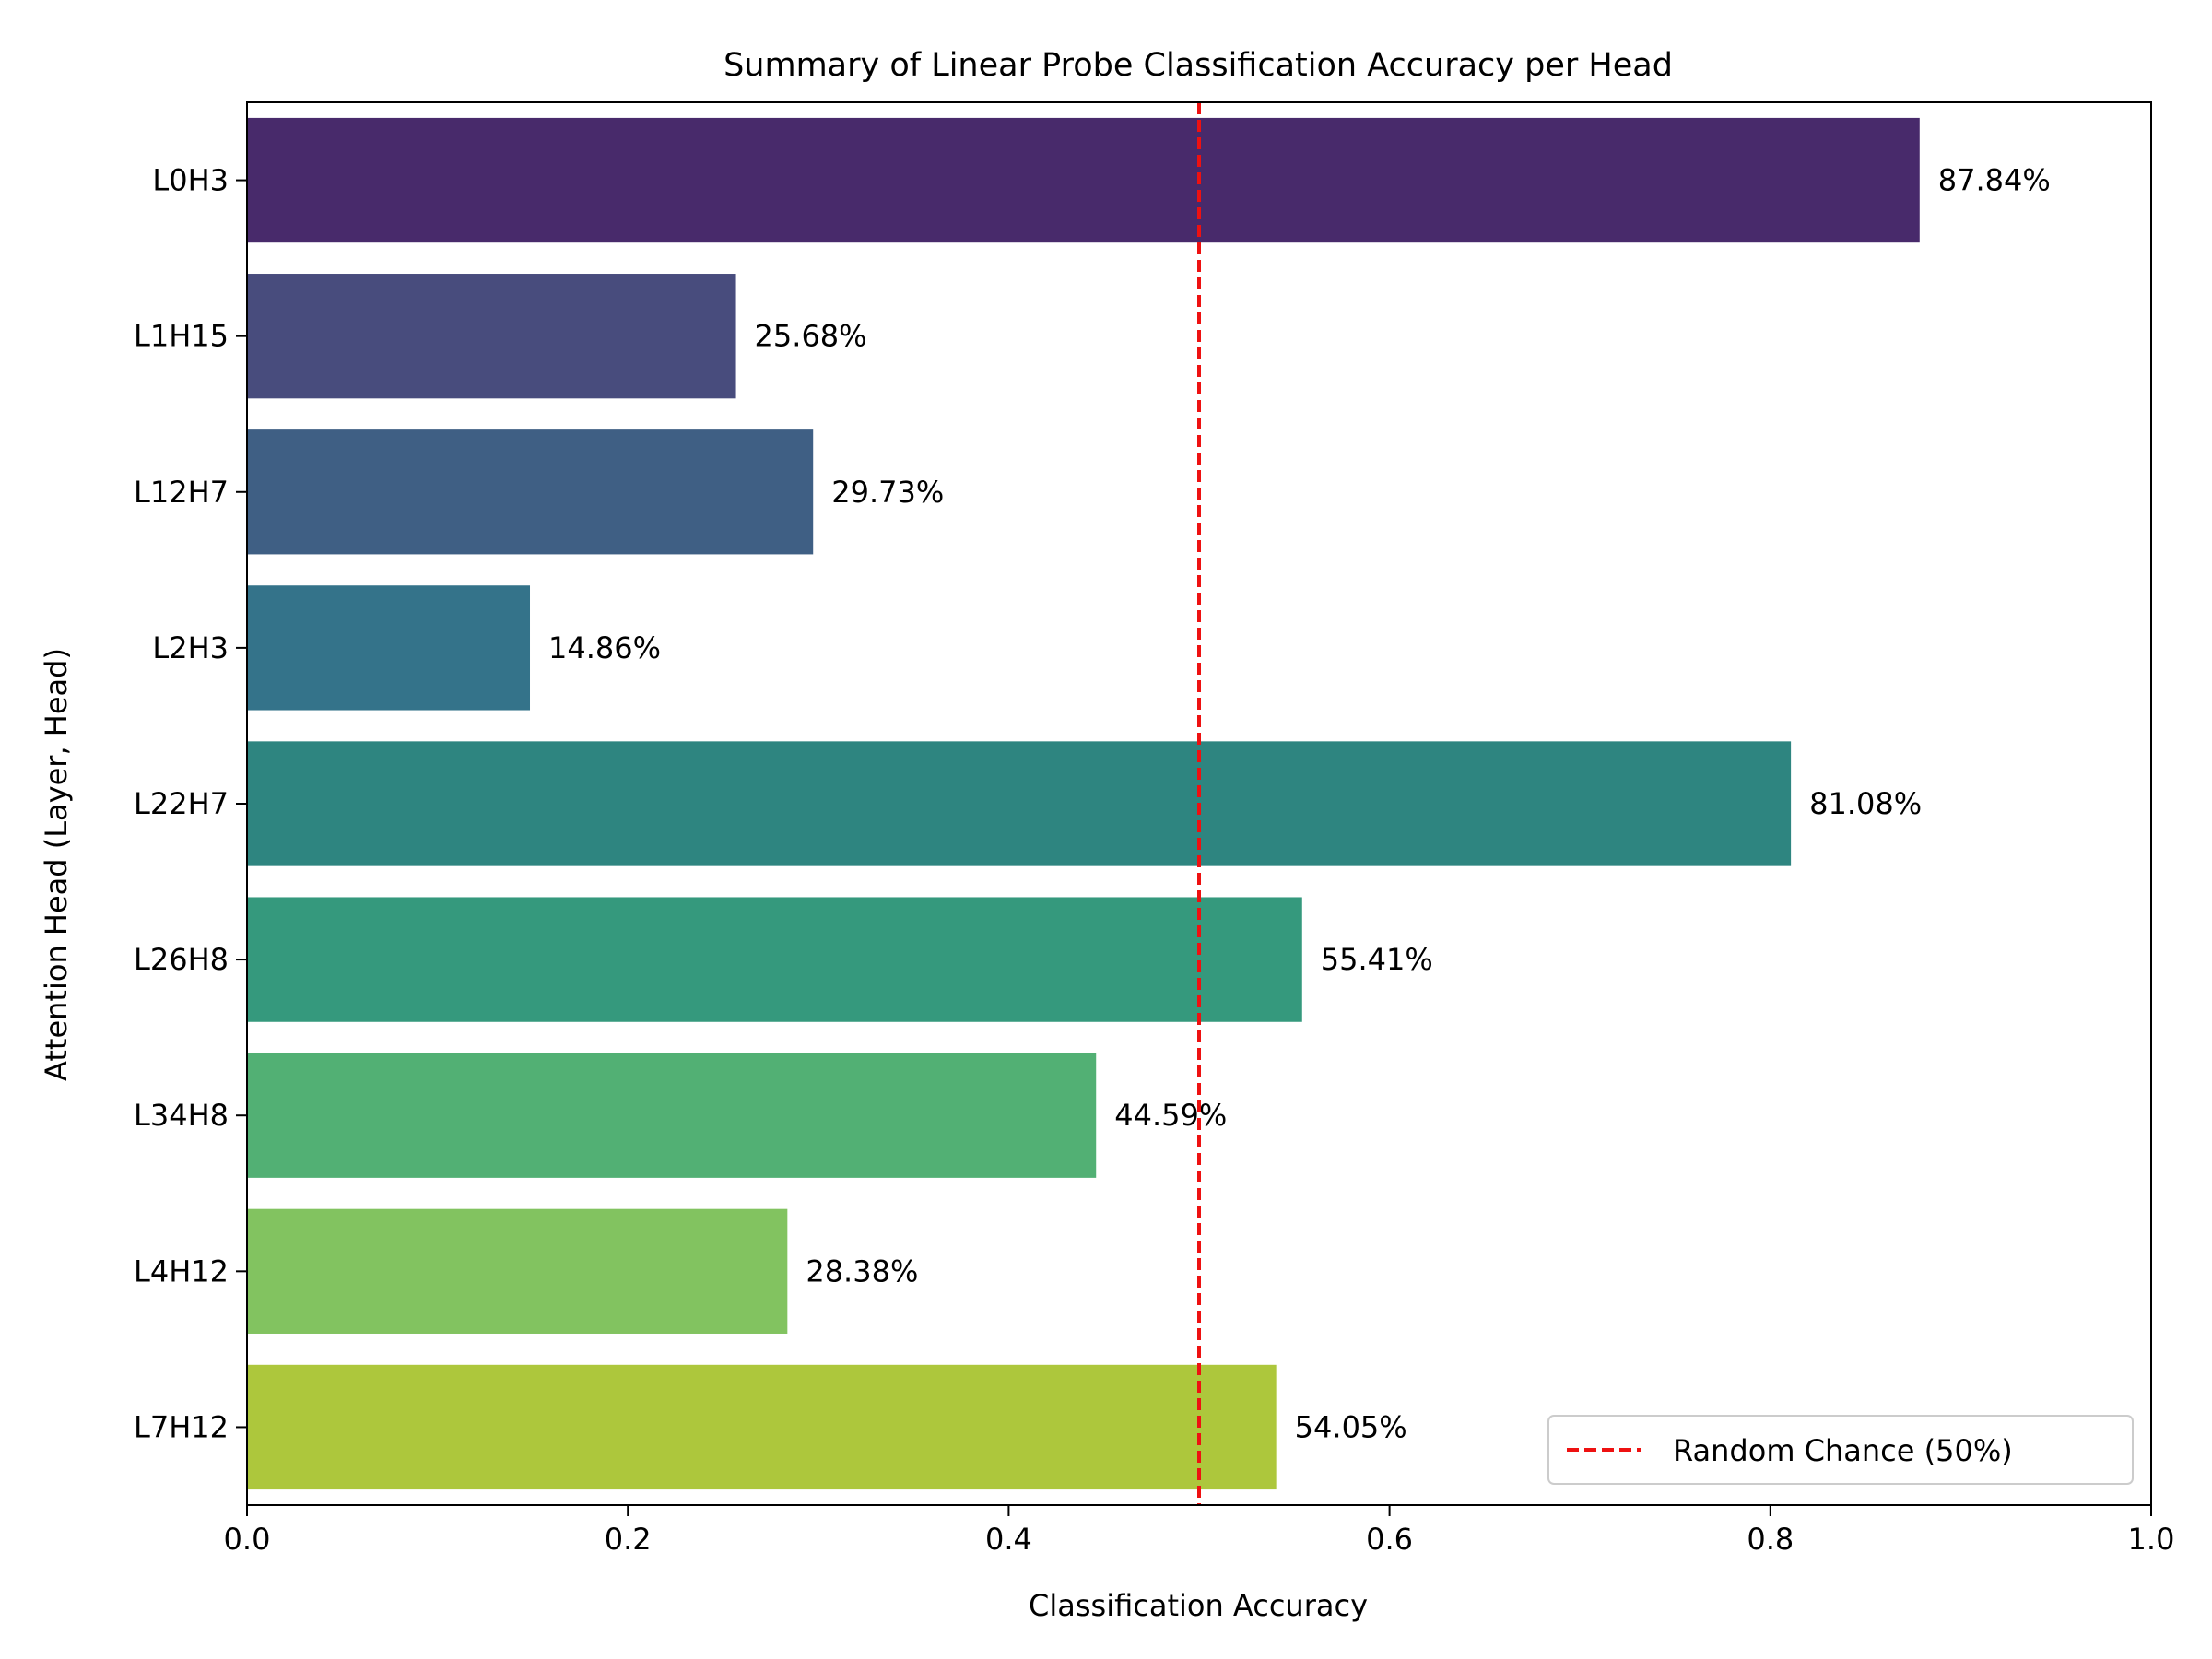 This screenshot has height=1659, width=2212. What do you see at coordinates (1843, 1450) in the screenshot?
I see `legend-entry-label: Random Chance (50%)` at bounding box center [1843, 1450].